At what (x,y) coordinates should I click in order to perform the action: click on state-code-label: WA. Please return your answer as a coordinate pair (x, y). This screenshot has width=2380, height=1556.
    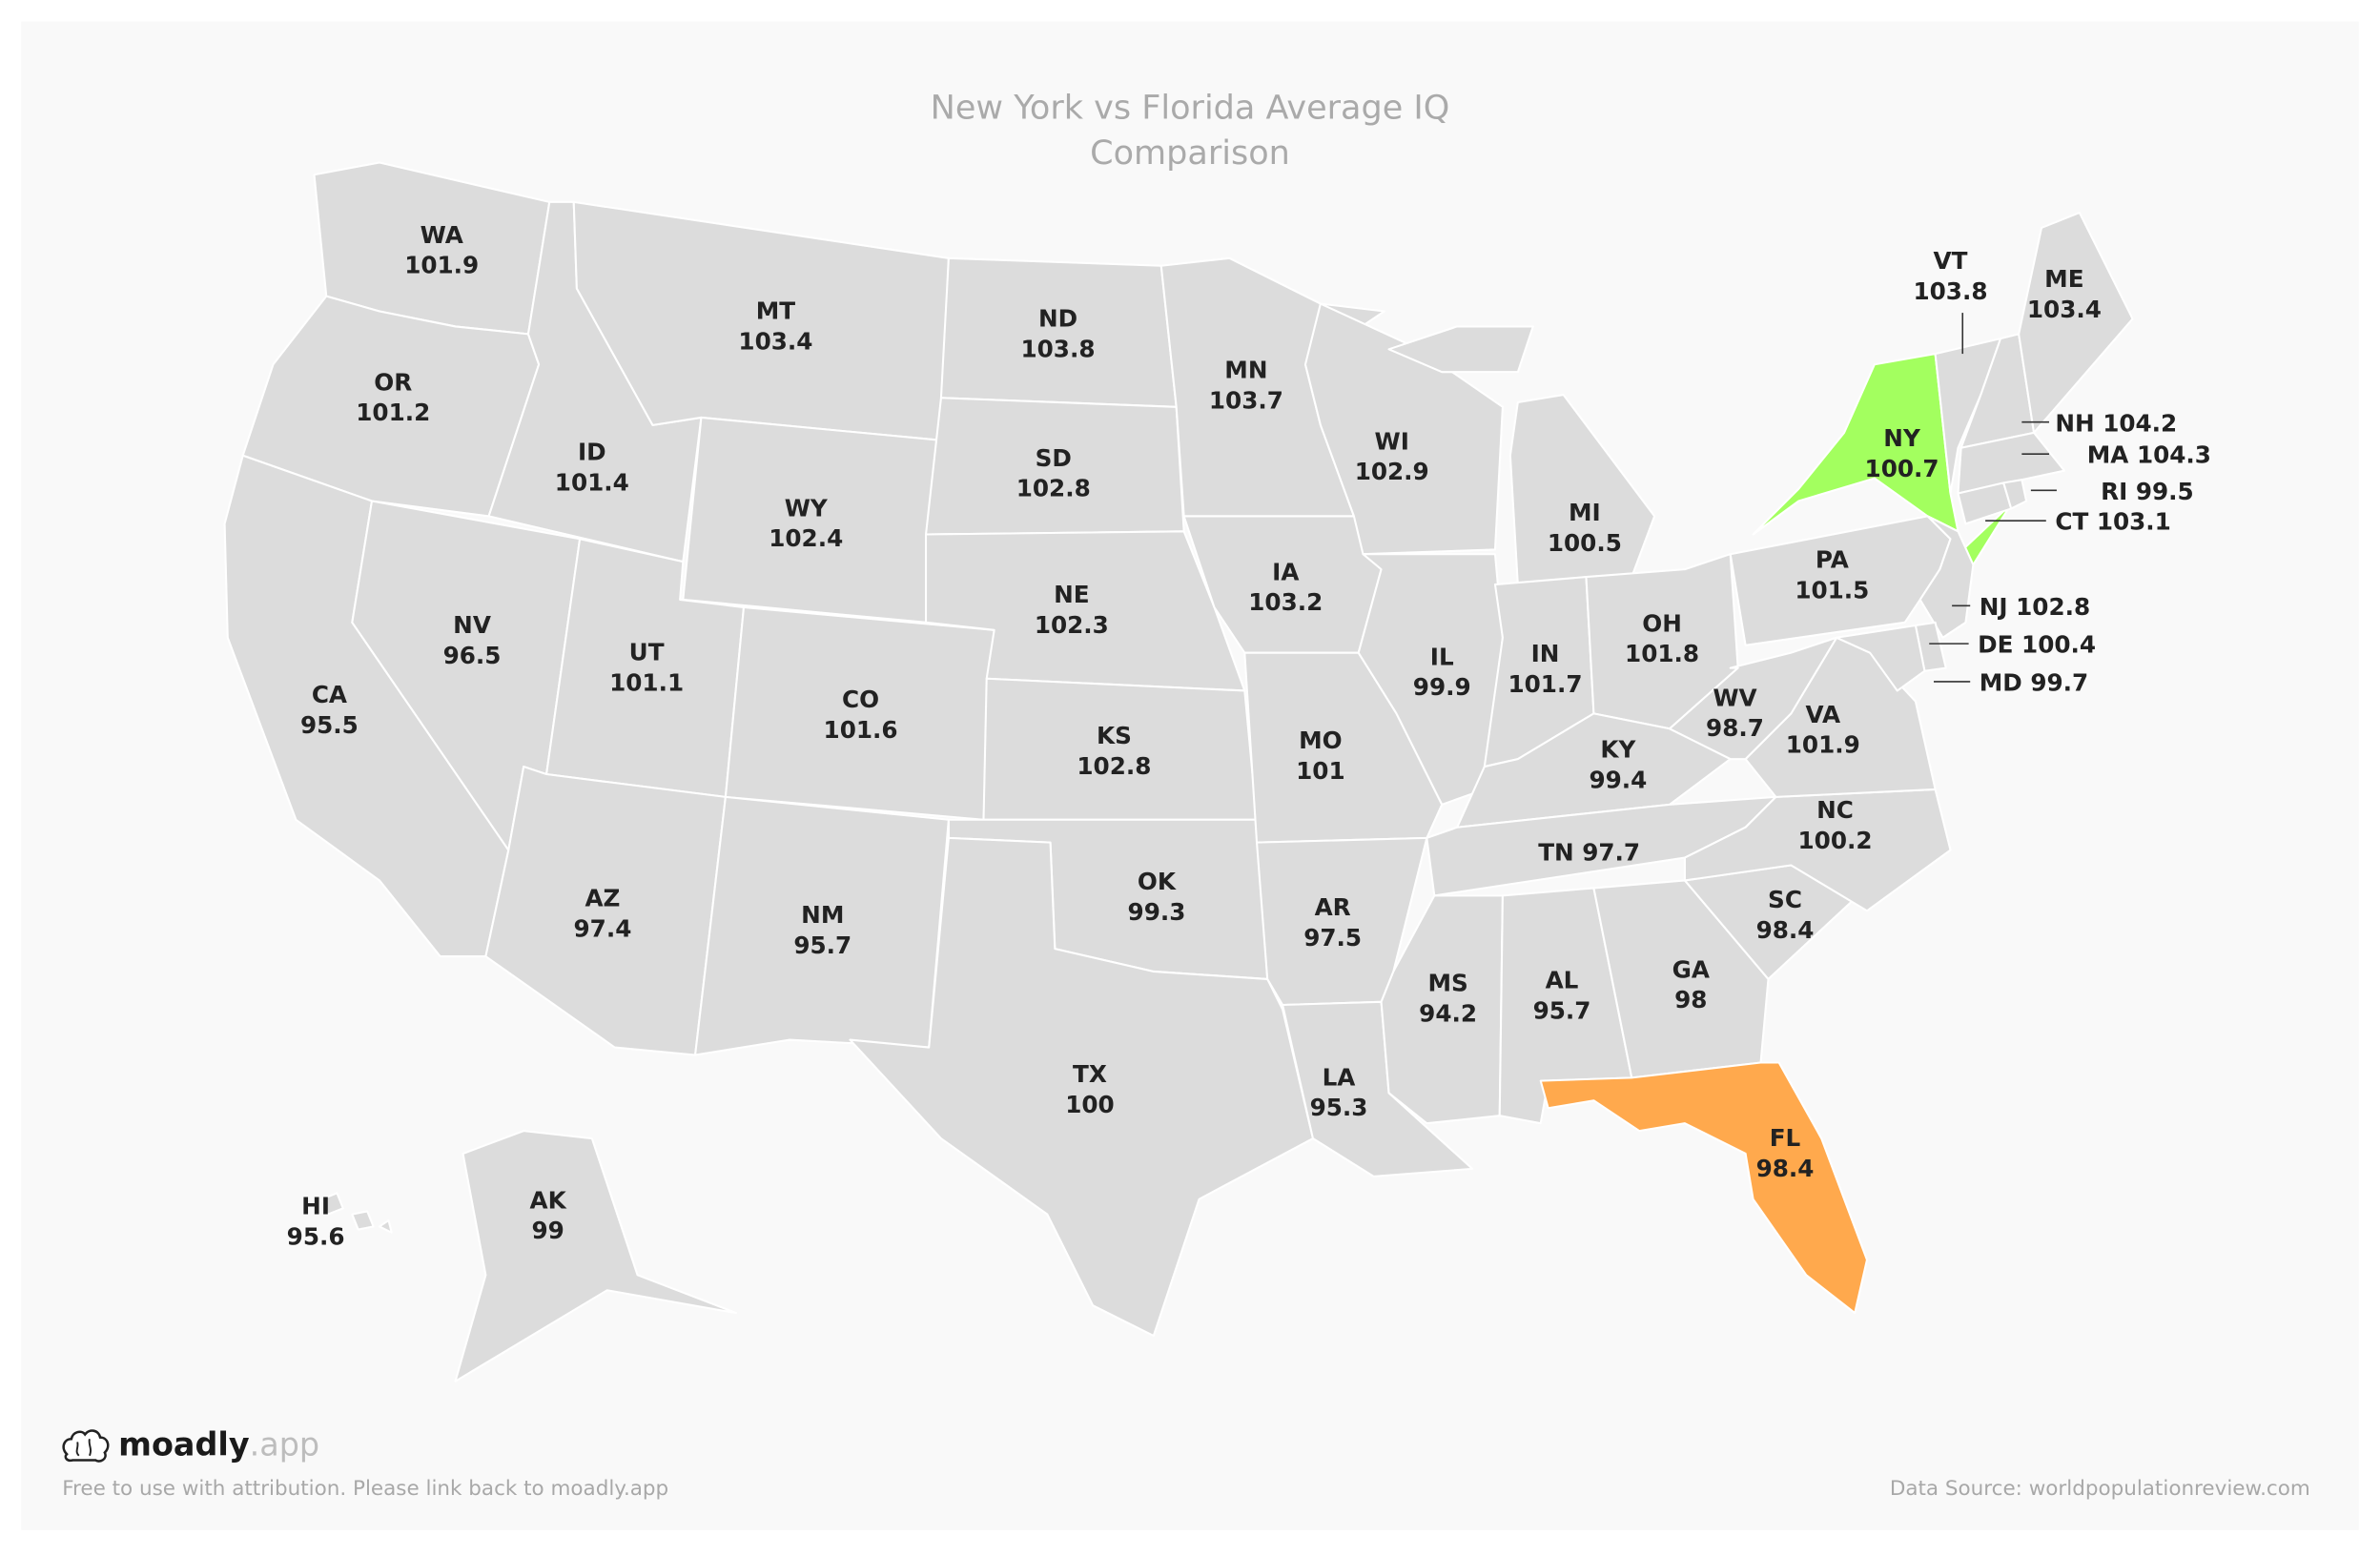
    Looking at the image, I should click on (442, 235).